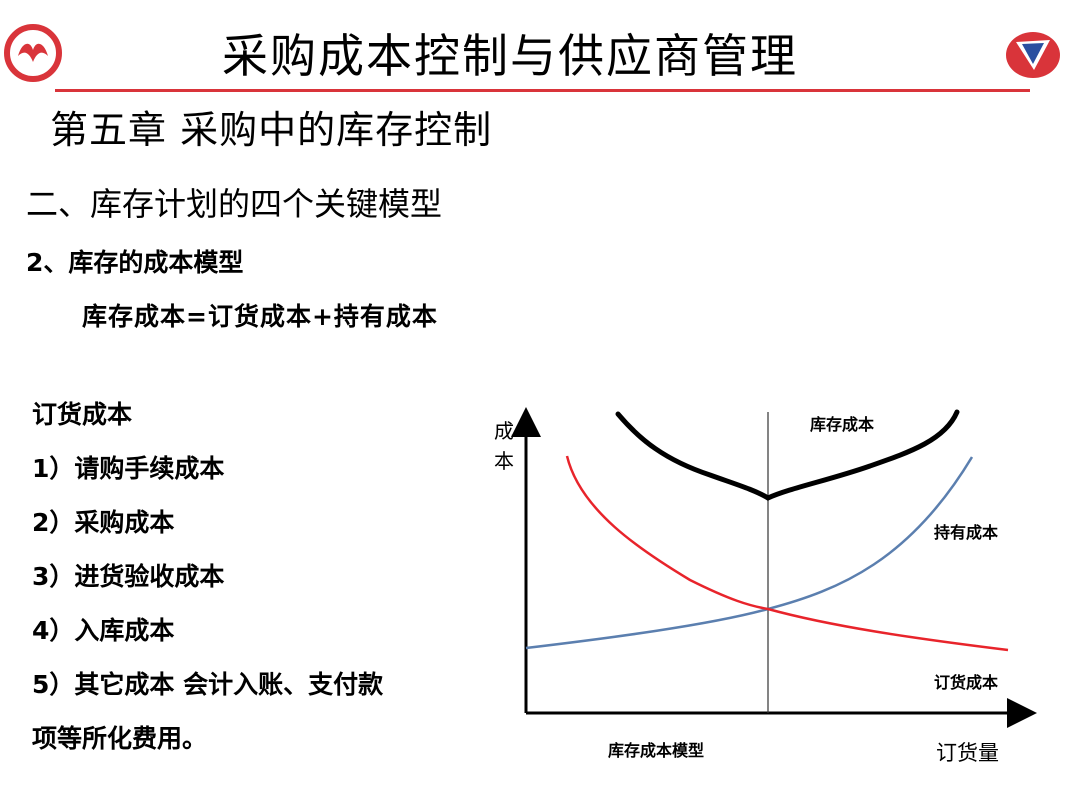 This screenshot has height=810, width=1080. Describe the element at coordinates (510, 56) in the screenshot. I see `page-title: 采购成本控制与供应商管理` at that location.